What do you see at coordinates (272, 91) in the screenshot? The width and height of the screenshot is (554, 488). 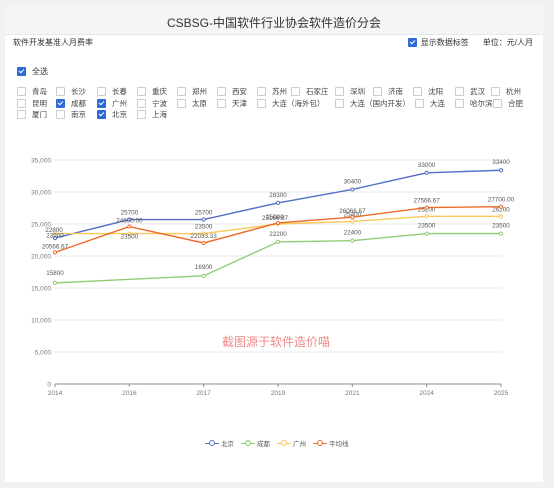 I see `city-option: 苏州` at bounding box center [272, 91].